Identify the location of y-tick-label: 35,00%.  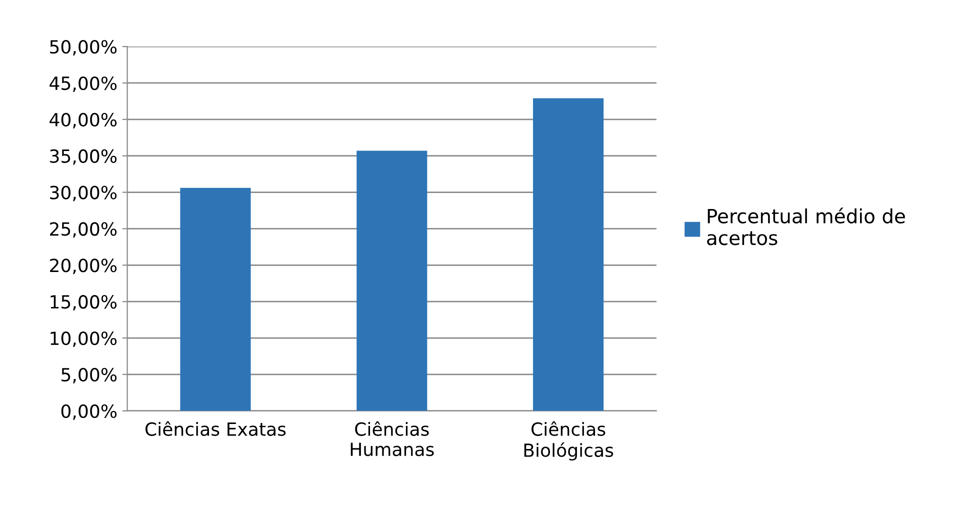
(83, 157).